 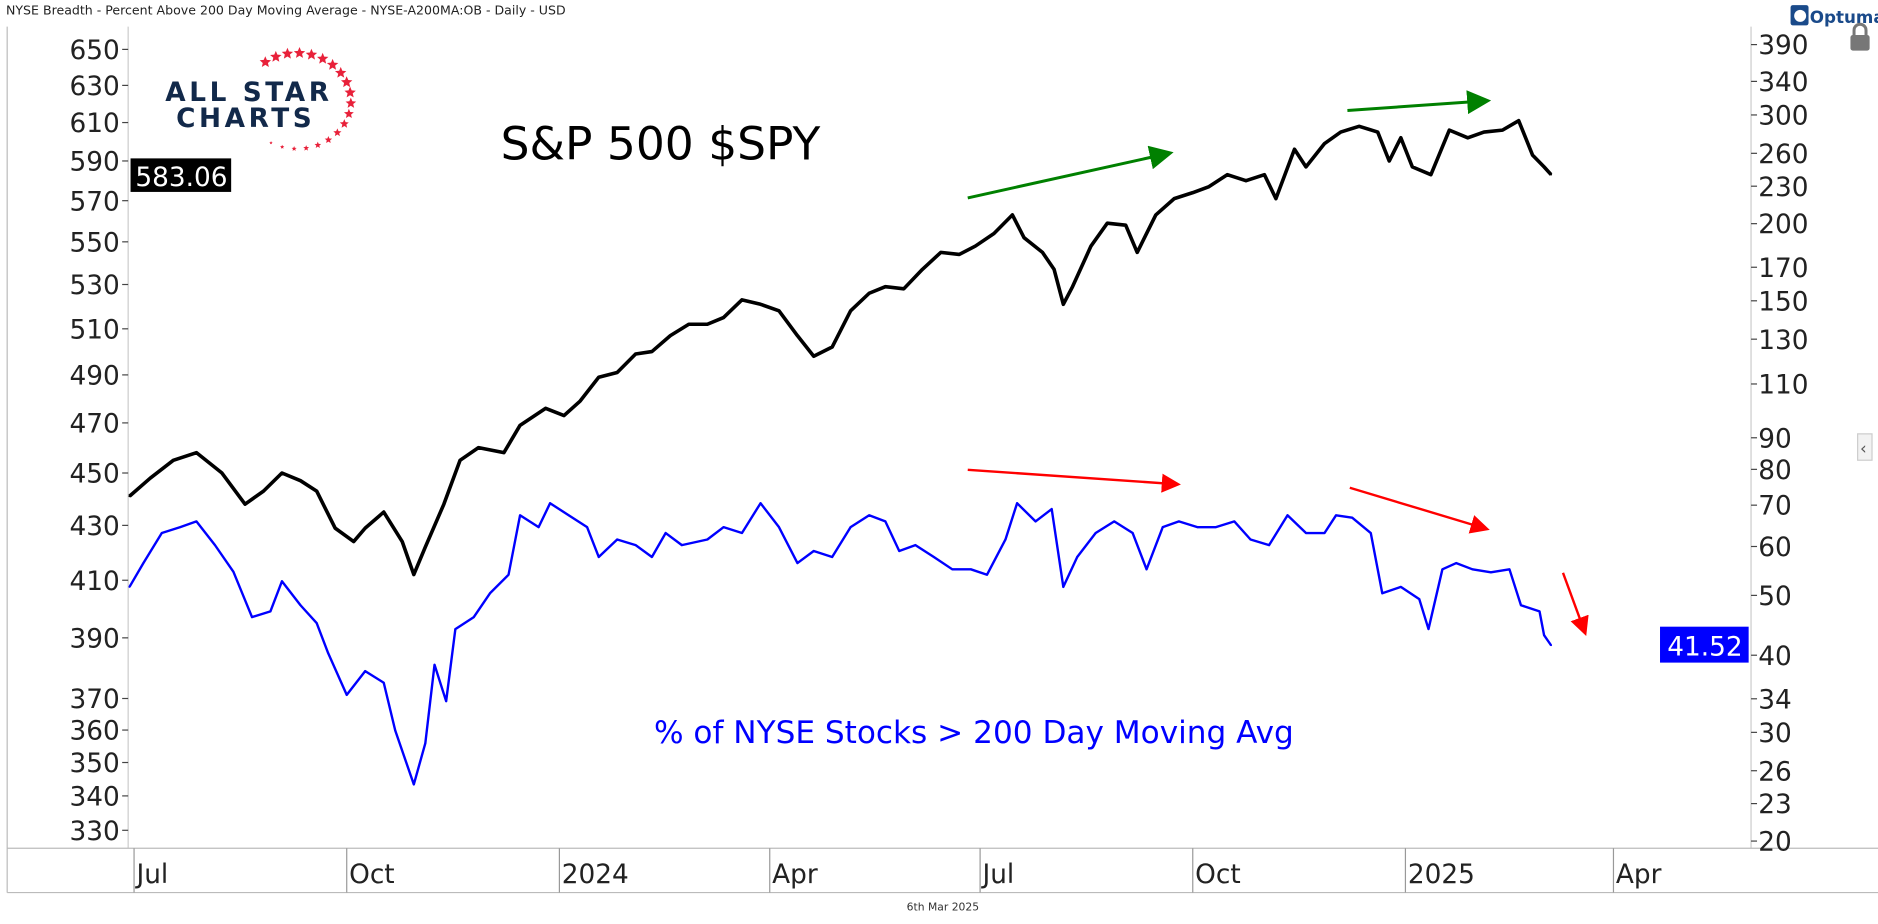 I want to click on x-tick-label: Jul, so click(x=997, y=875).